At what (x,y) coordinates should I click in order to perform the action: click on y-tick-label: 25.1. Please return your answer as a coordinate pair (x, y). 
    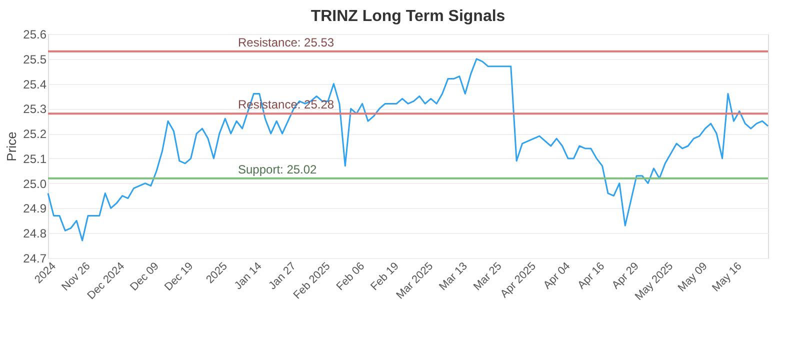
    Looking at the image, I should click on (35, 159).